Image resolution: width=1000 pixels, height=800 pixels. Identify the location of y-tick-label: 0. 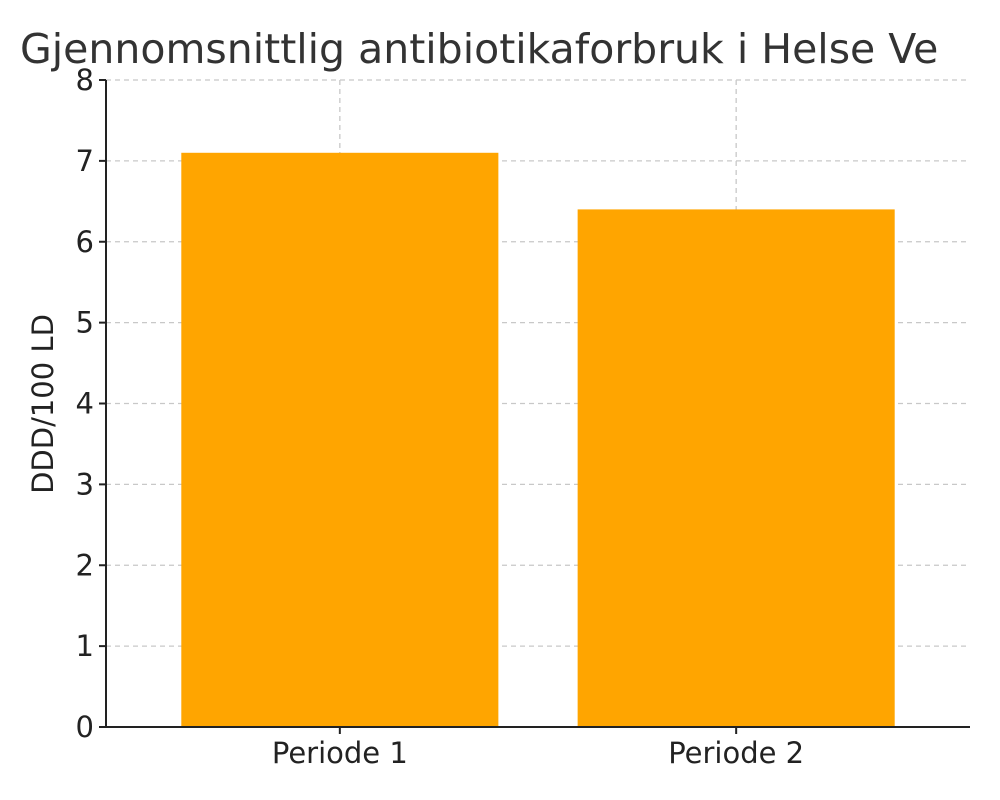
(85, 727).